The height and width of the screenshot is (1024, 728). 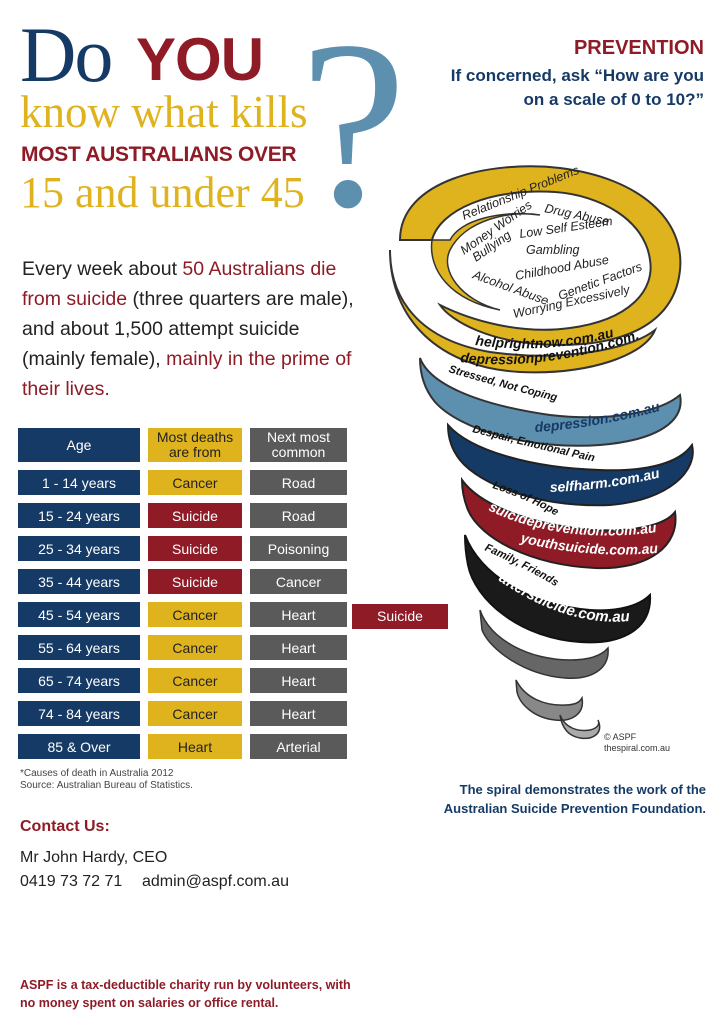 I want to click on factor-text: Gambling, so click(x=553, y=250).